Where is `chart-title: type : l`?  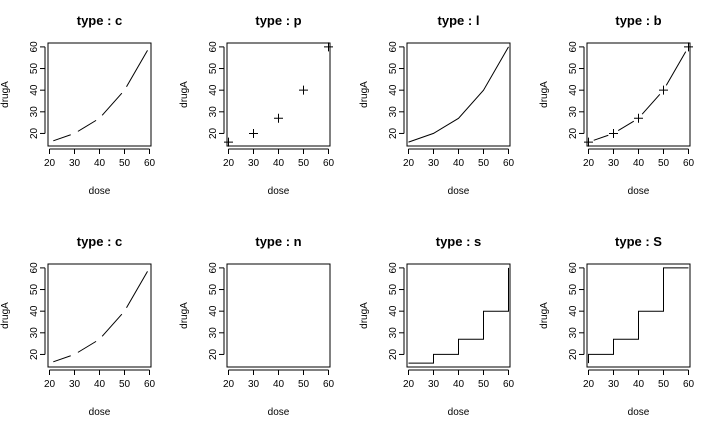 chart-title: type : l is located at coordinates (459, 20).